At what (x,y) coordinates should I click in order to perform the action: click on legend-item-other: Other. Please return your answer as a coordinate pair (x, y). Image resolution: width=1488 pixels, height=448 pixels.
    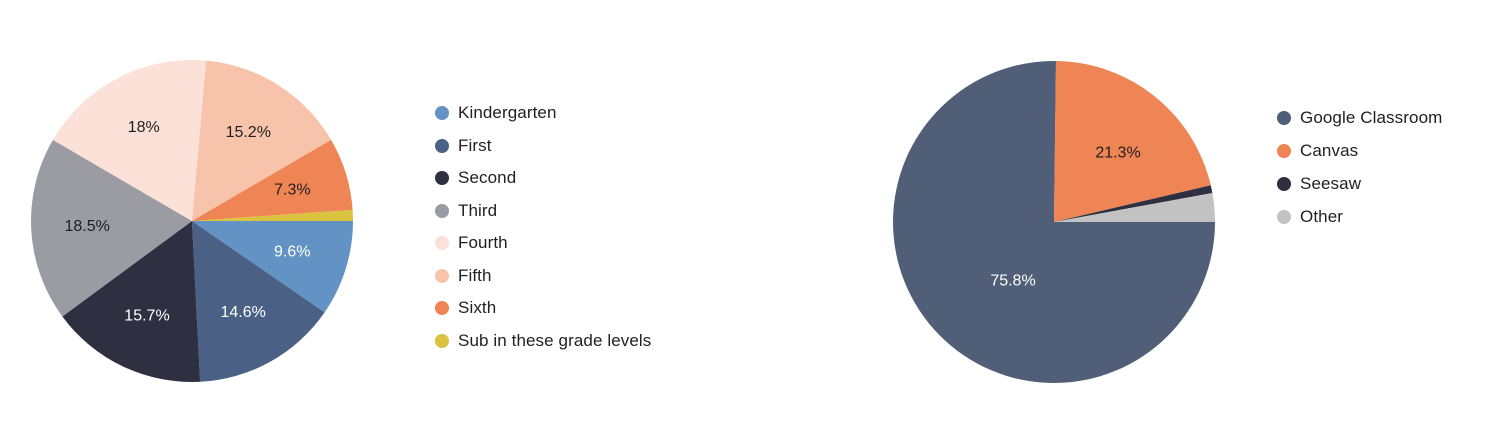
    Looking at the image, I should click on (1359, 216).